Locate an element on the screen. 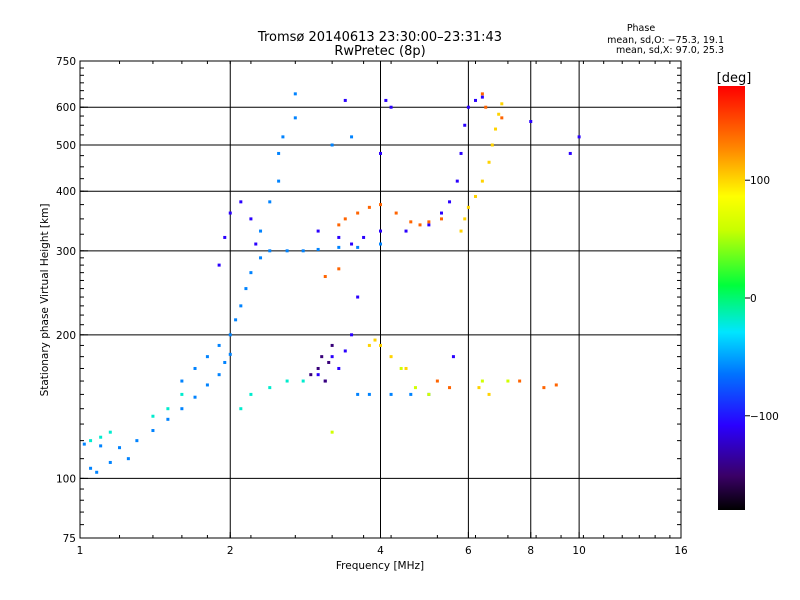  y-axis-label: Stationary phase Virtual Height [km] is located at coordinates (45, 300).